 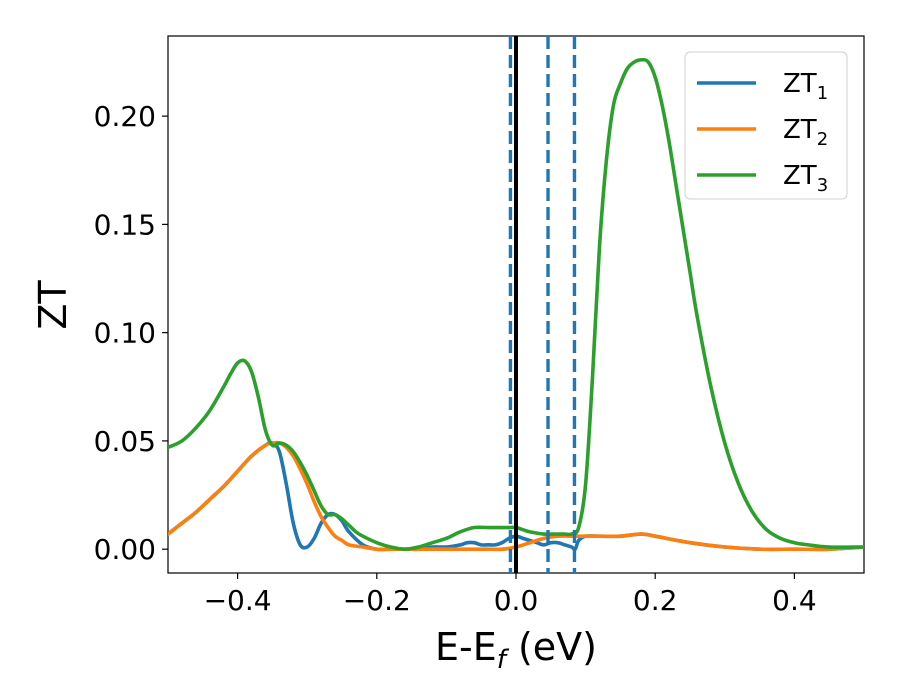 What do you see at coordinates (125, 333) in the screenshot?
I see `y-tick-label: 0.10` at bounding box center [125, 333].